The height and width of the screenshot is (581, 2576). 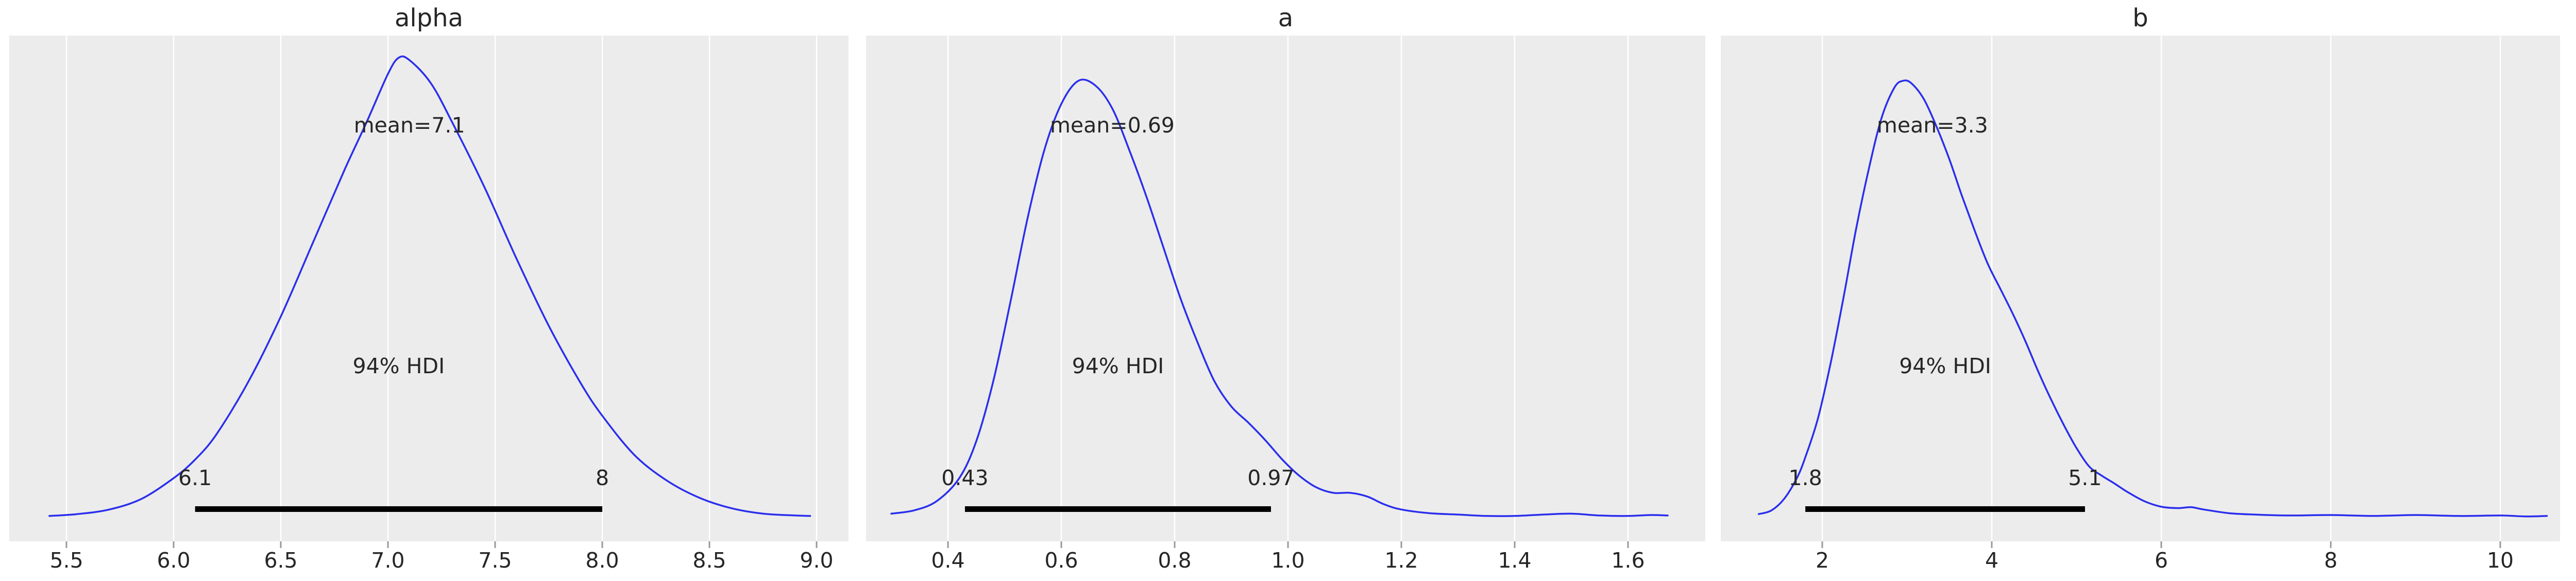 I want to click on subplot-title-alpha: alpha, so click(x=429, y=18).